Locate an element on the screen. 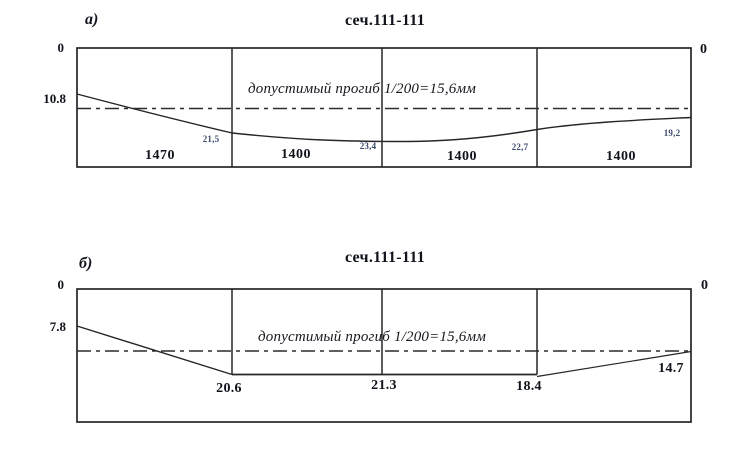 This screenshot has height=461, width=742. panel-a-deflection-value-1: 21,5 is located at coordinates (211, 139).